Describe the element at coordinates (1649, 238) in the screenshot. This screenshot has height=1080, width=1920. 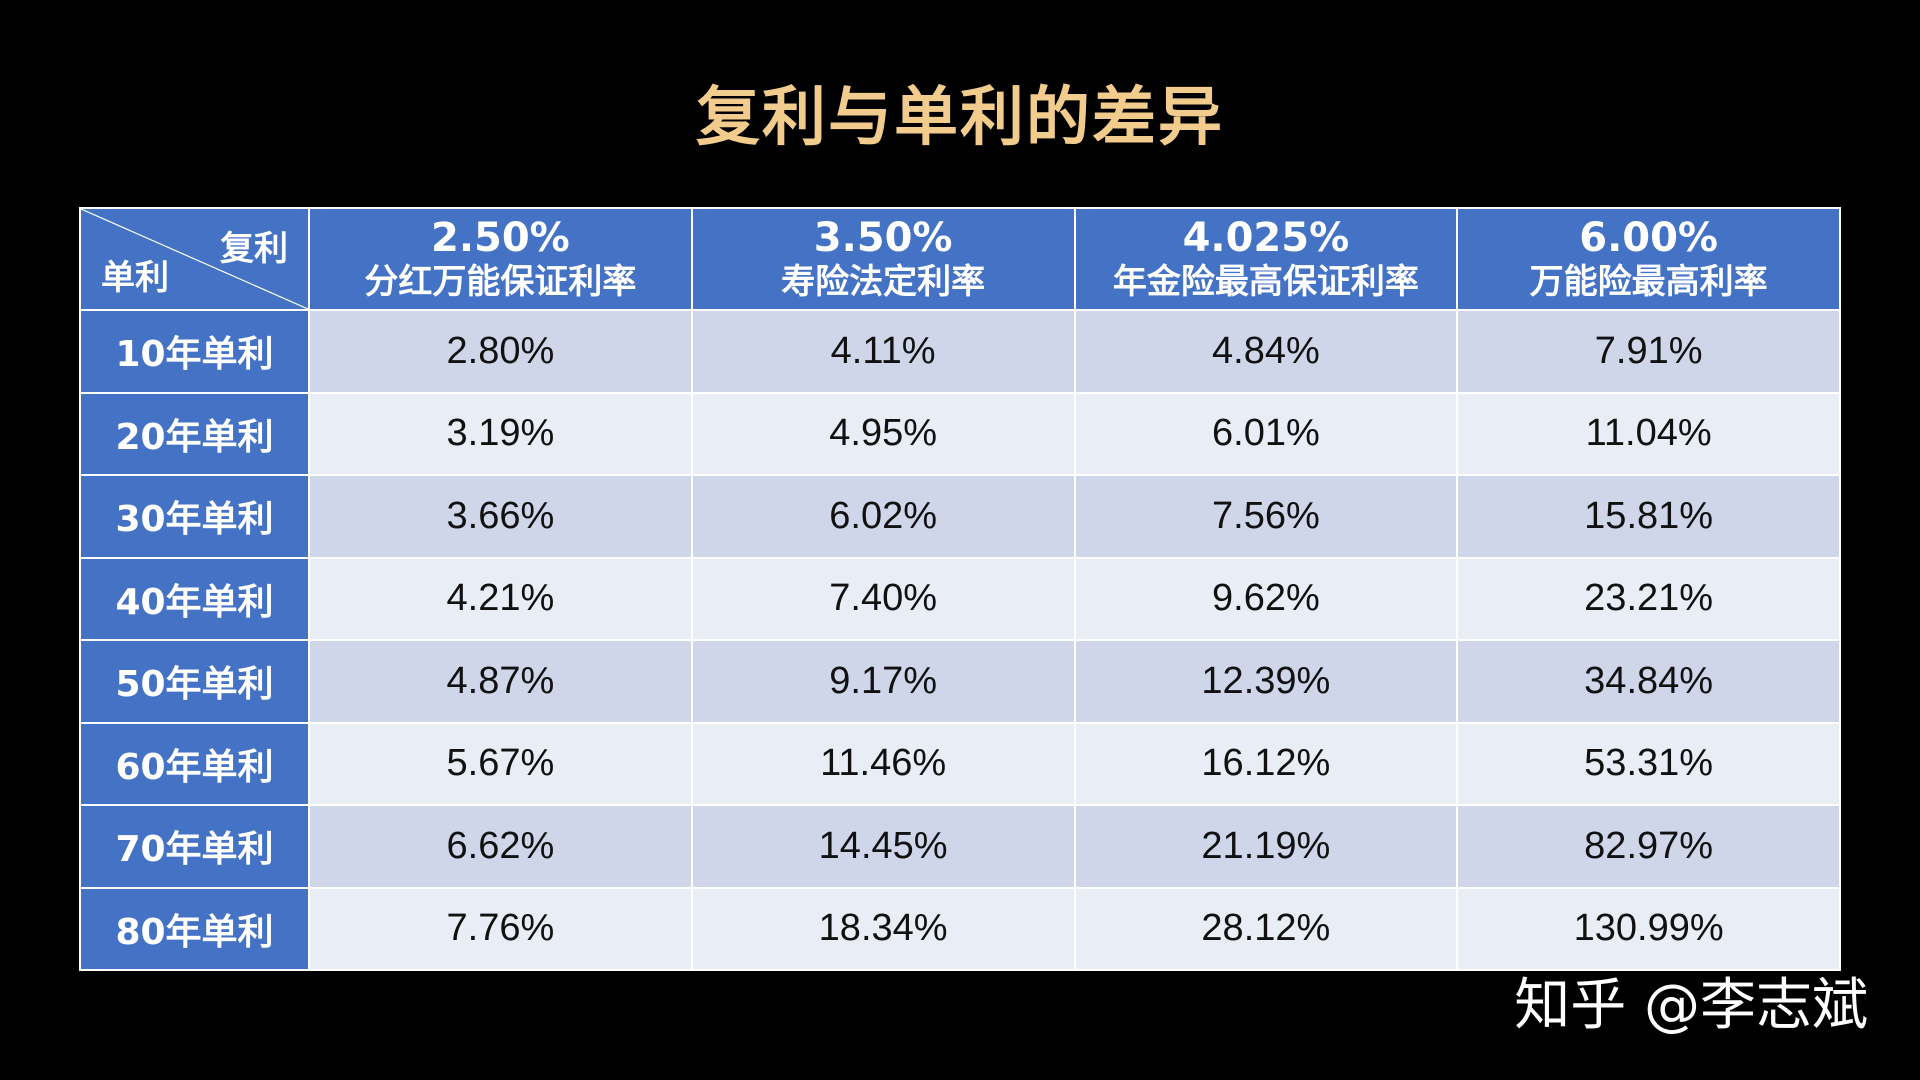
I see `column-rate: 6.00%` at that location.